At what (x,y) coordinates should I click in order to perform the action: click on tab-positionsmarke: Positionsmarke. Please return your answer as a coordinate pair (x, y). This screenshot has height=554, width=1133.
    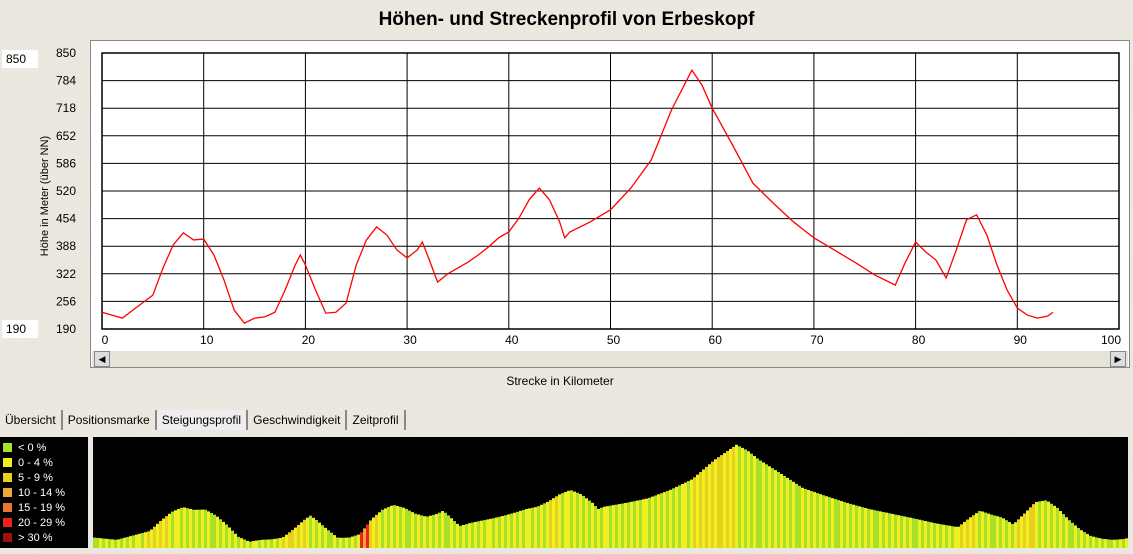
    Looking at the image, I should click on (110, 420).